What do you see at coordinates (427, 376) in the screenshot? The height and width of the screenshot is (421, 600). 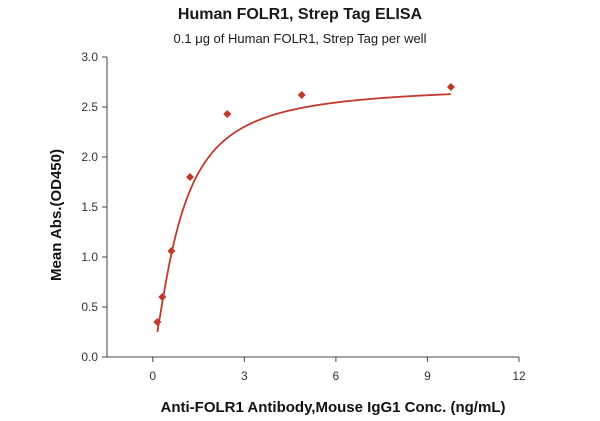 I see `x-tick-label: 9` at bounding box center [427, 376].